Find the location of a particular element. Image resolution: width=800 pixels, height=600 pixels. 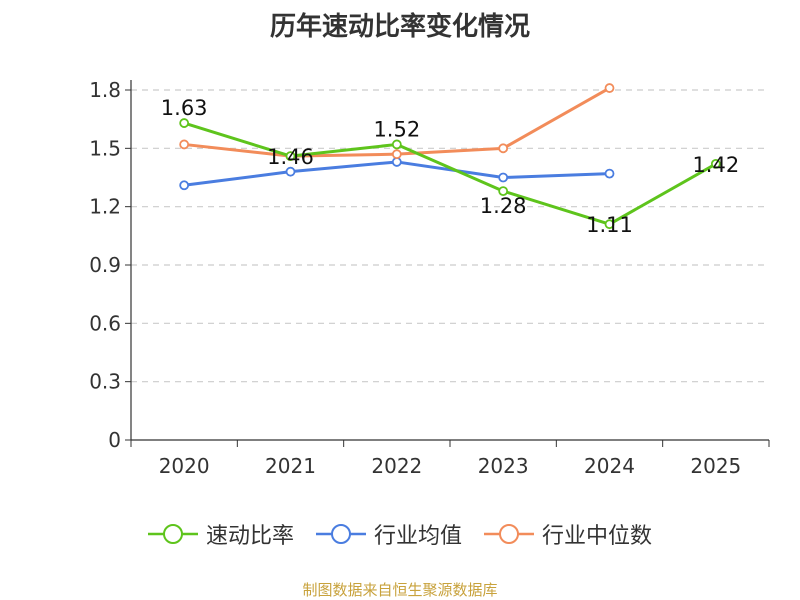

x-tick-label: 2023 is located at coordinates (503, 466).